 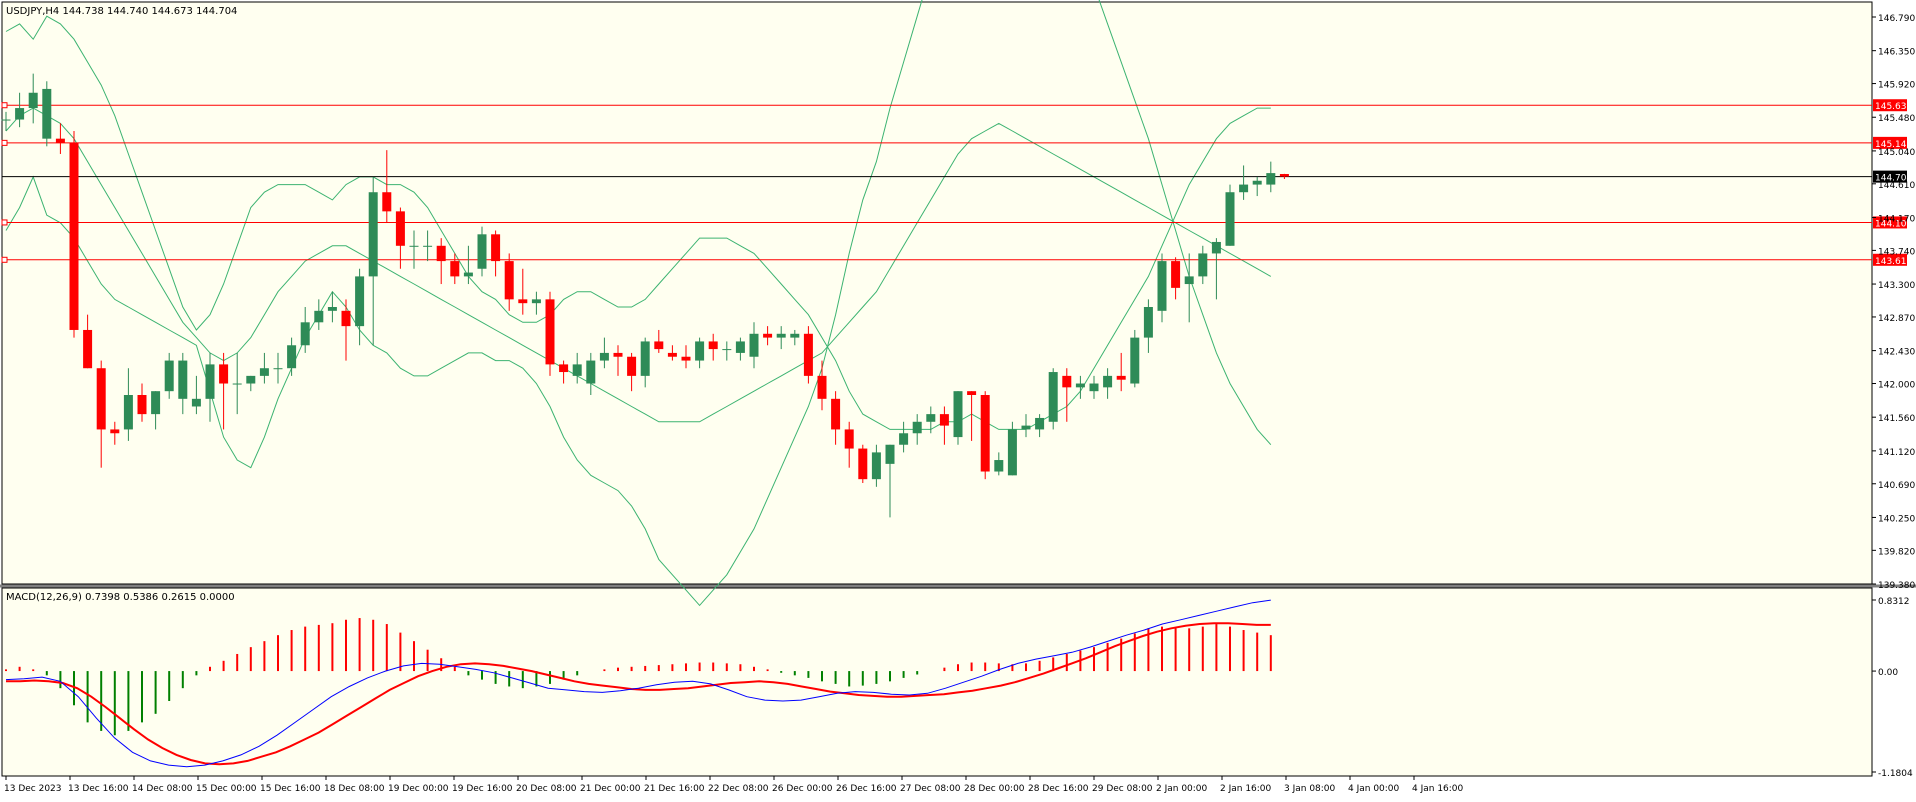 I want to click on time-tick-label: 29 Dec 08:00, so click(x=1122, y=789).